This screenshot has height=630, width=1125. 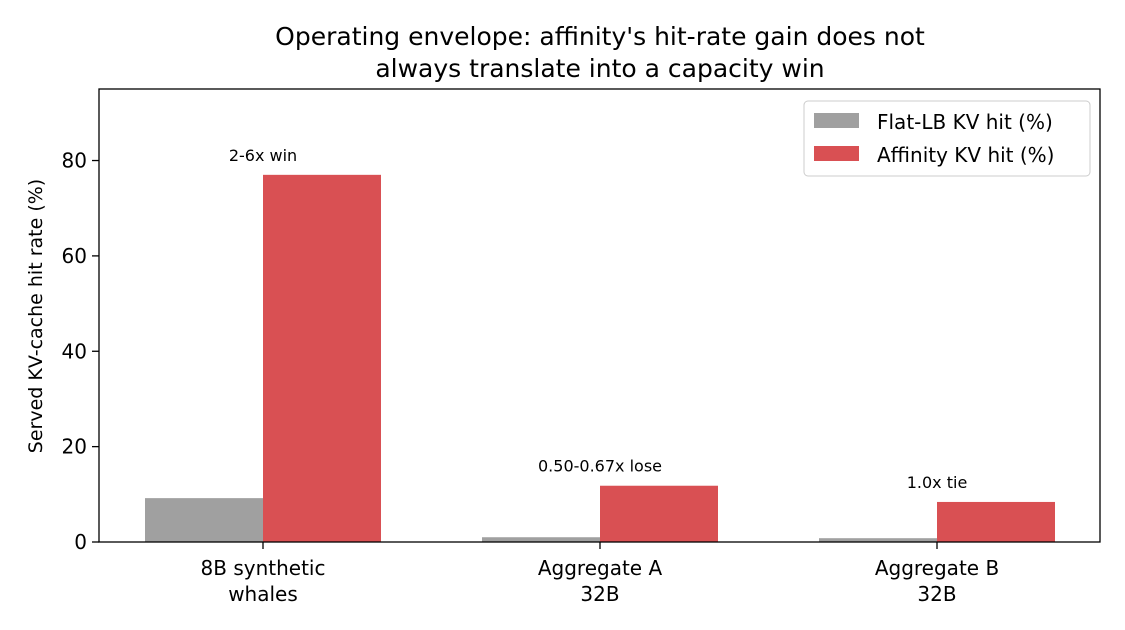 I want to click on legend-swatch-affinity, so click(x=836, y=153).